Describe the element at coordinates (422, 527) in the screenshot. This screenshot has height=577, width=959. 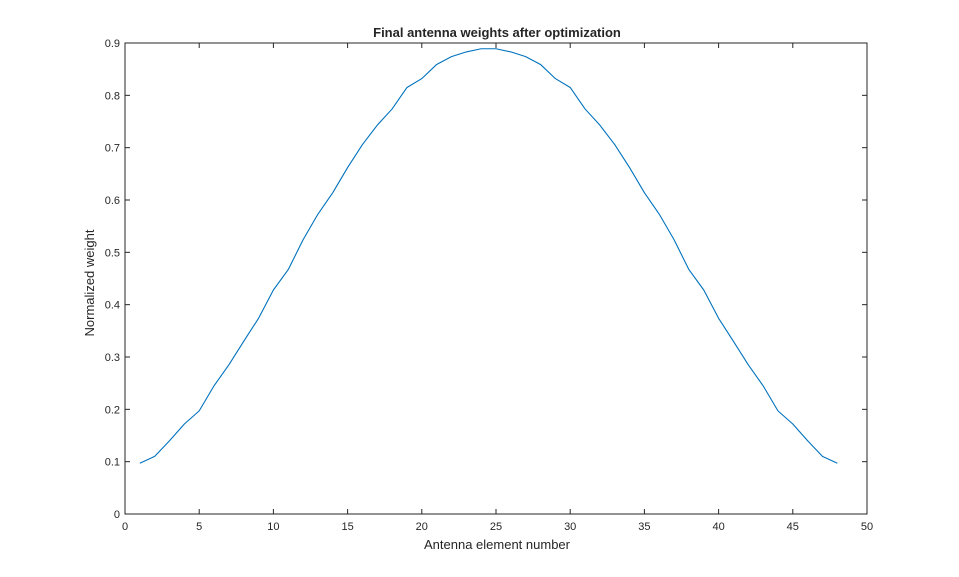
I see `x-tick-label: 20` at that location.